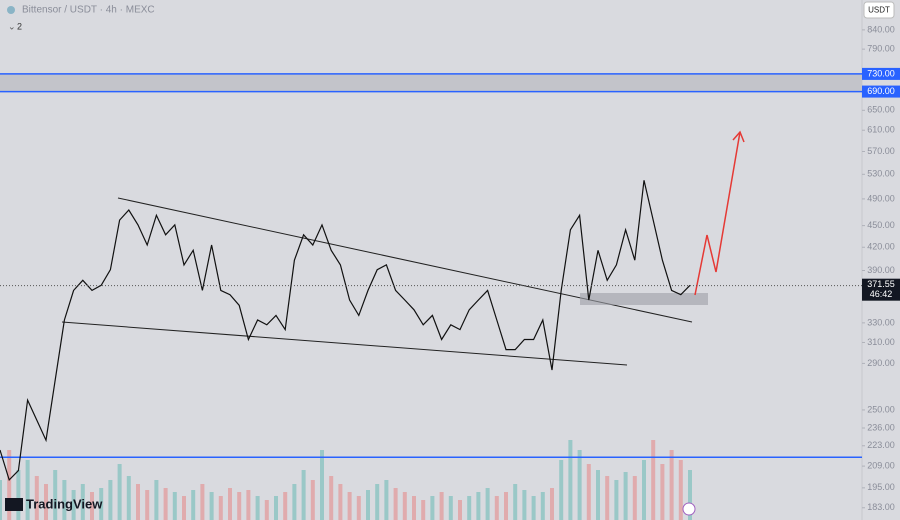 This screenshot has height=520, width=900. I want to click on y-tick-label: 310.00, so click(881, 342).